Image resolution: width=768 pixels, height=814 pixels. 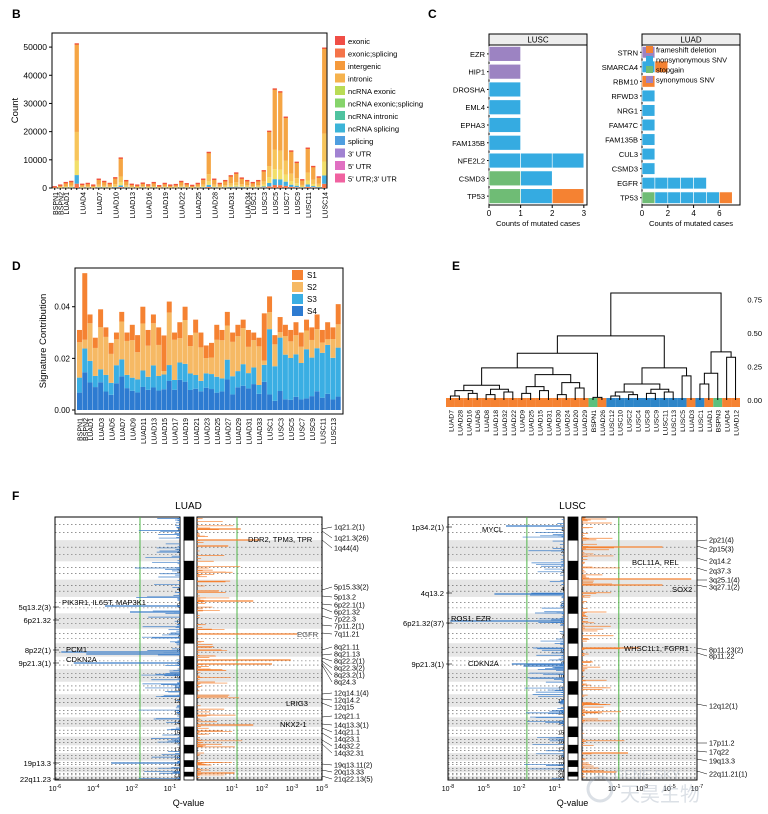 I want to click on gene-label: EML4, so click(x=475, y=107).